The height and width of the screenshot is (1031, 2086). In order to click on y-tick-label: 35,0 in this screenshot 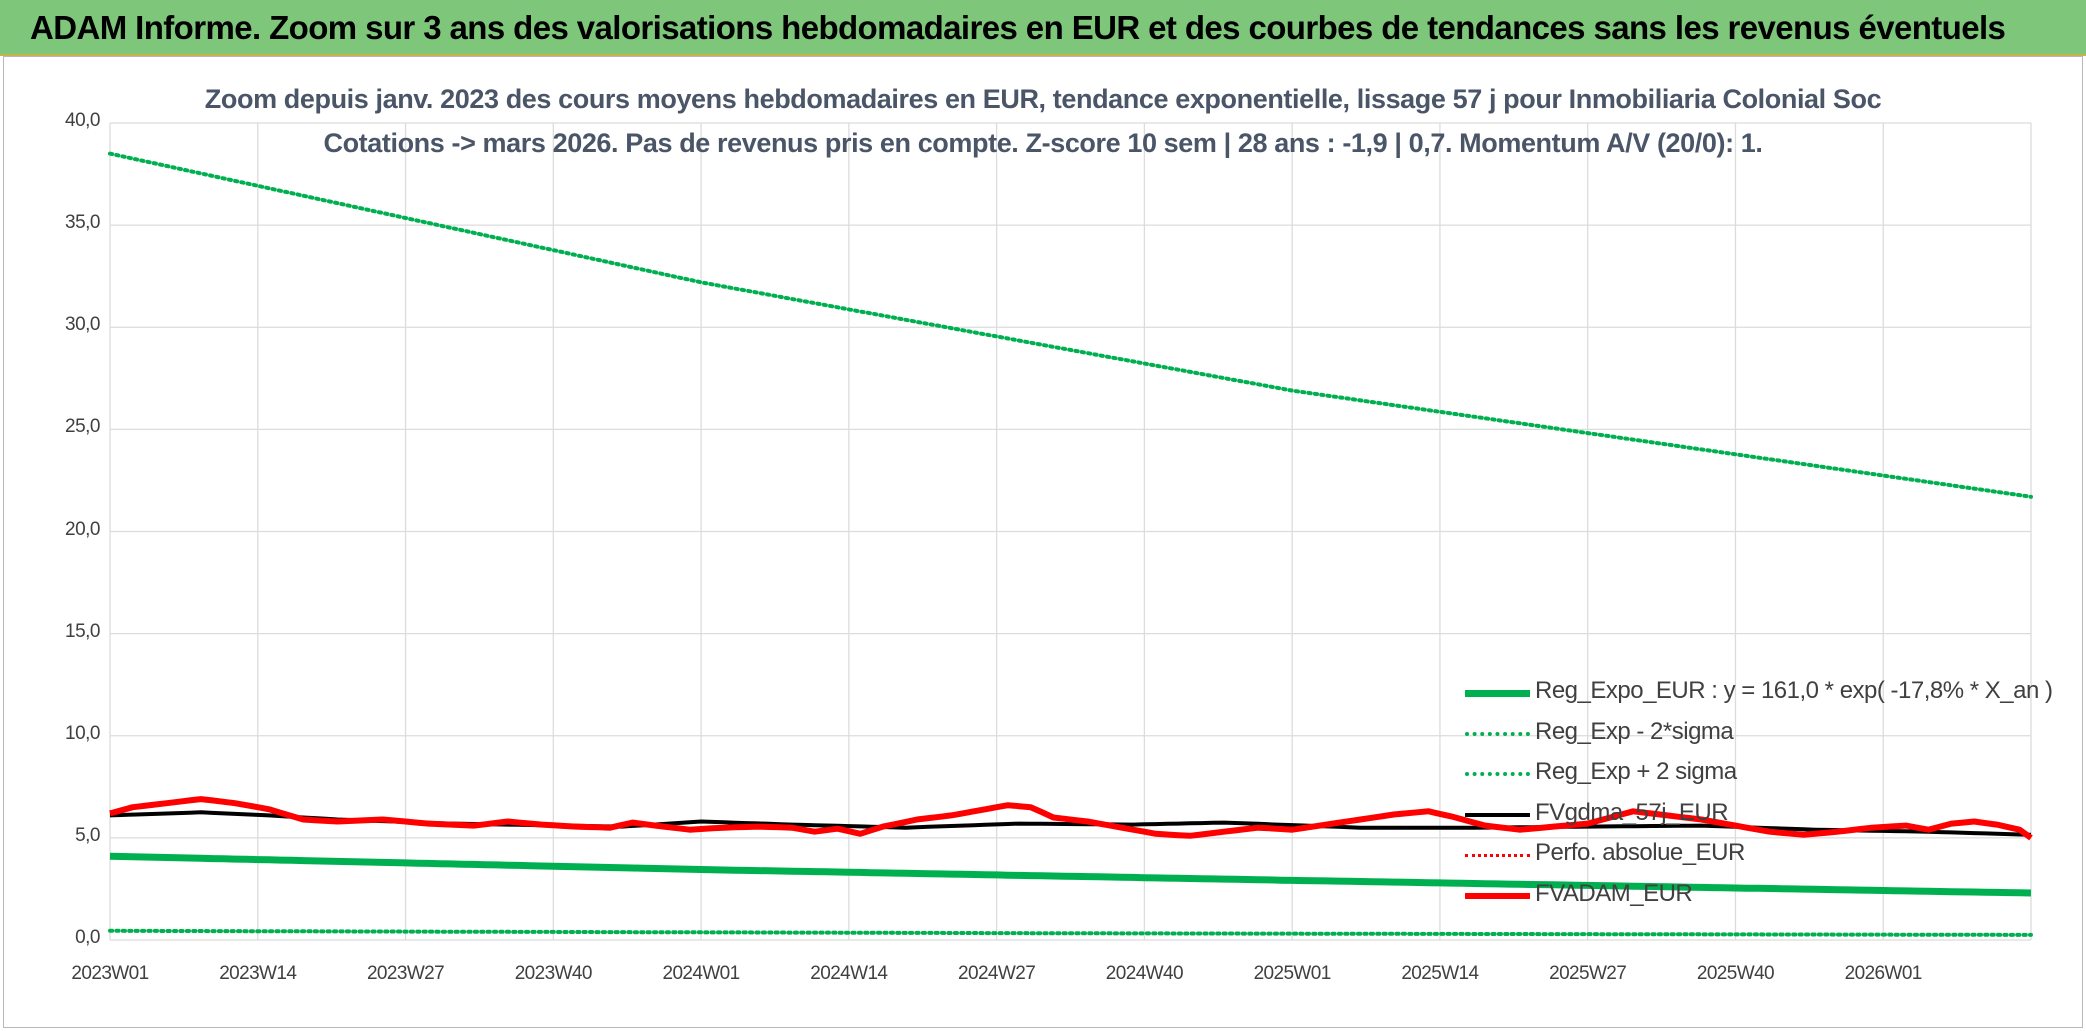, I will do `click(82, 223)`.